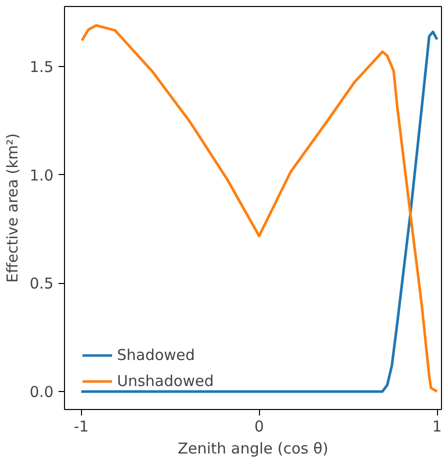 The width and height of the screenshot is (443, 460). Describe the element at coordinates (42, 175) in the screenshot. I see `y-tick-label: 1.0` at that location.